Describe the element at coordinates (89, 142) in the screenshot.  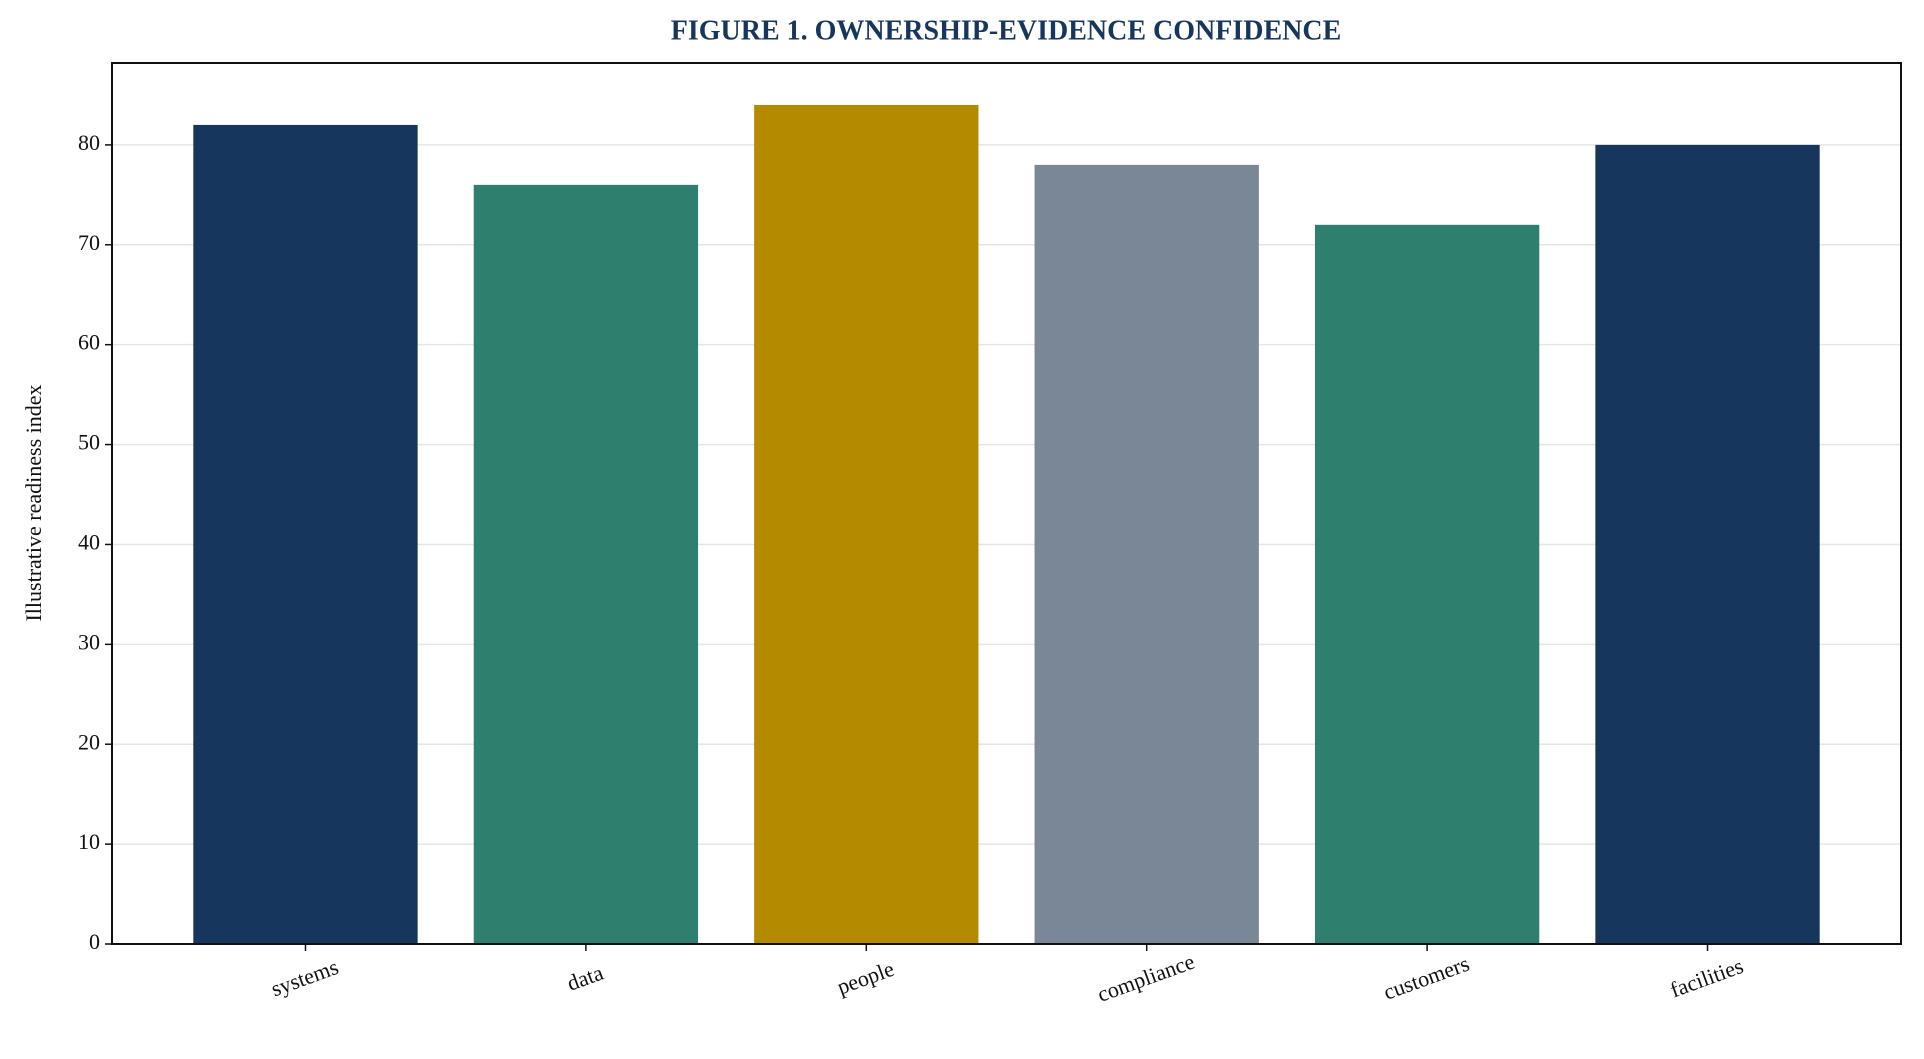
I see `y-tick-label: 80` at that location.